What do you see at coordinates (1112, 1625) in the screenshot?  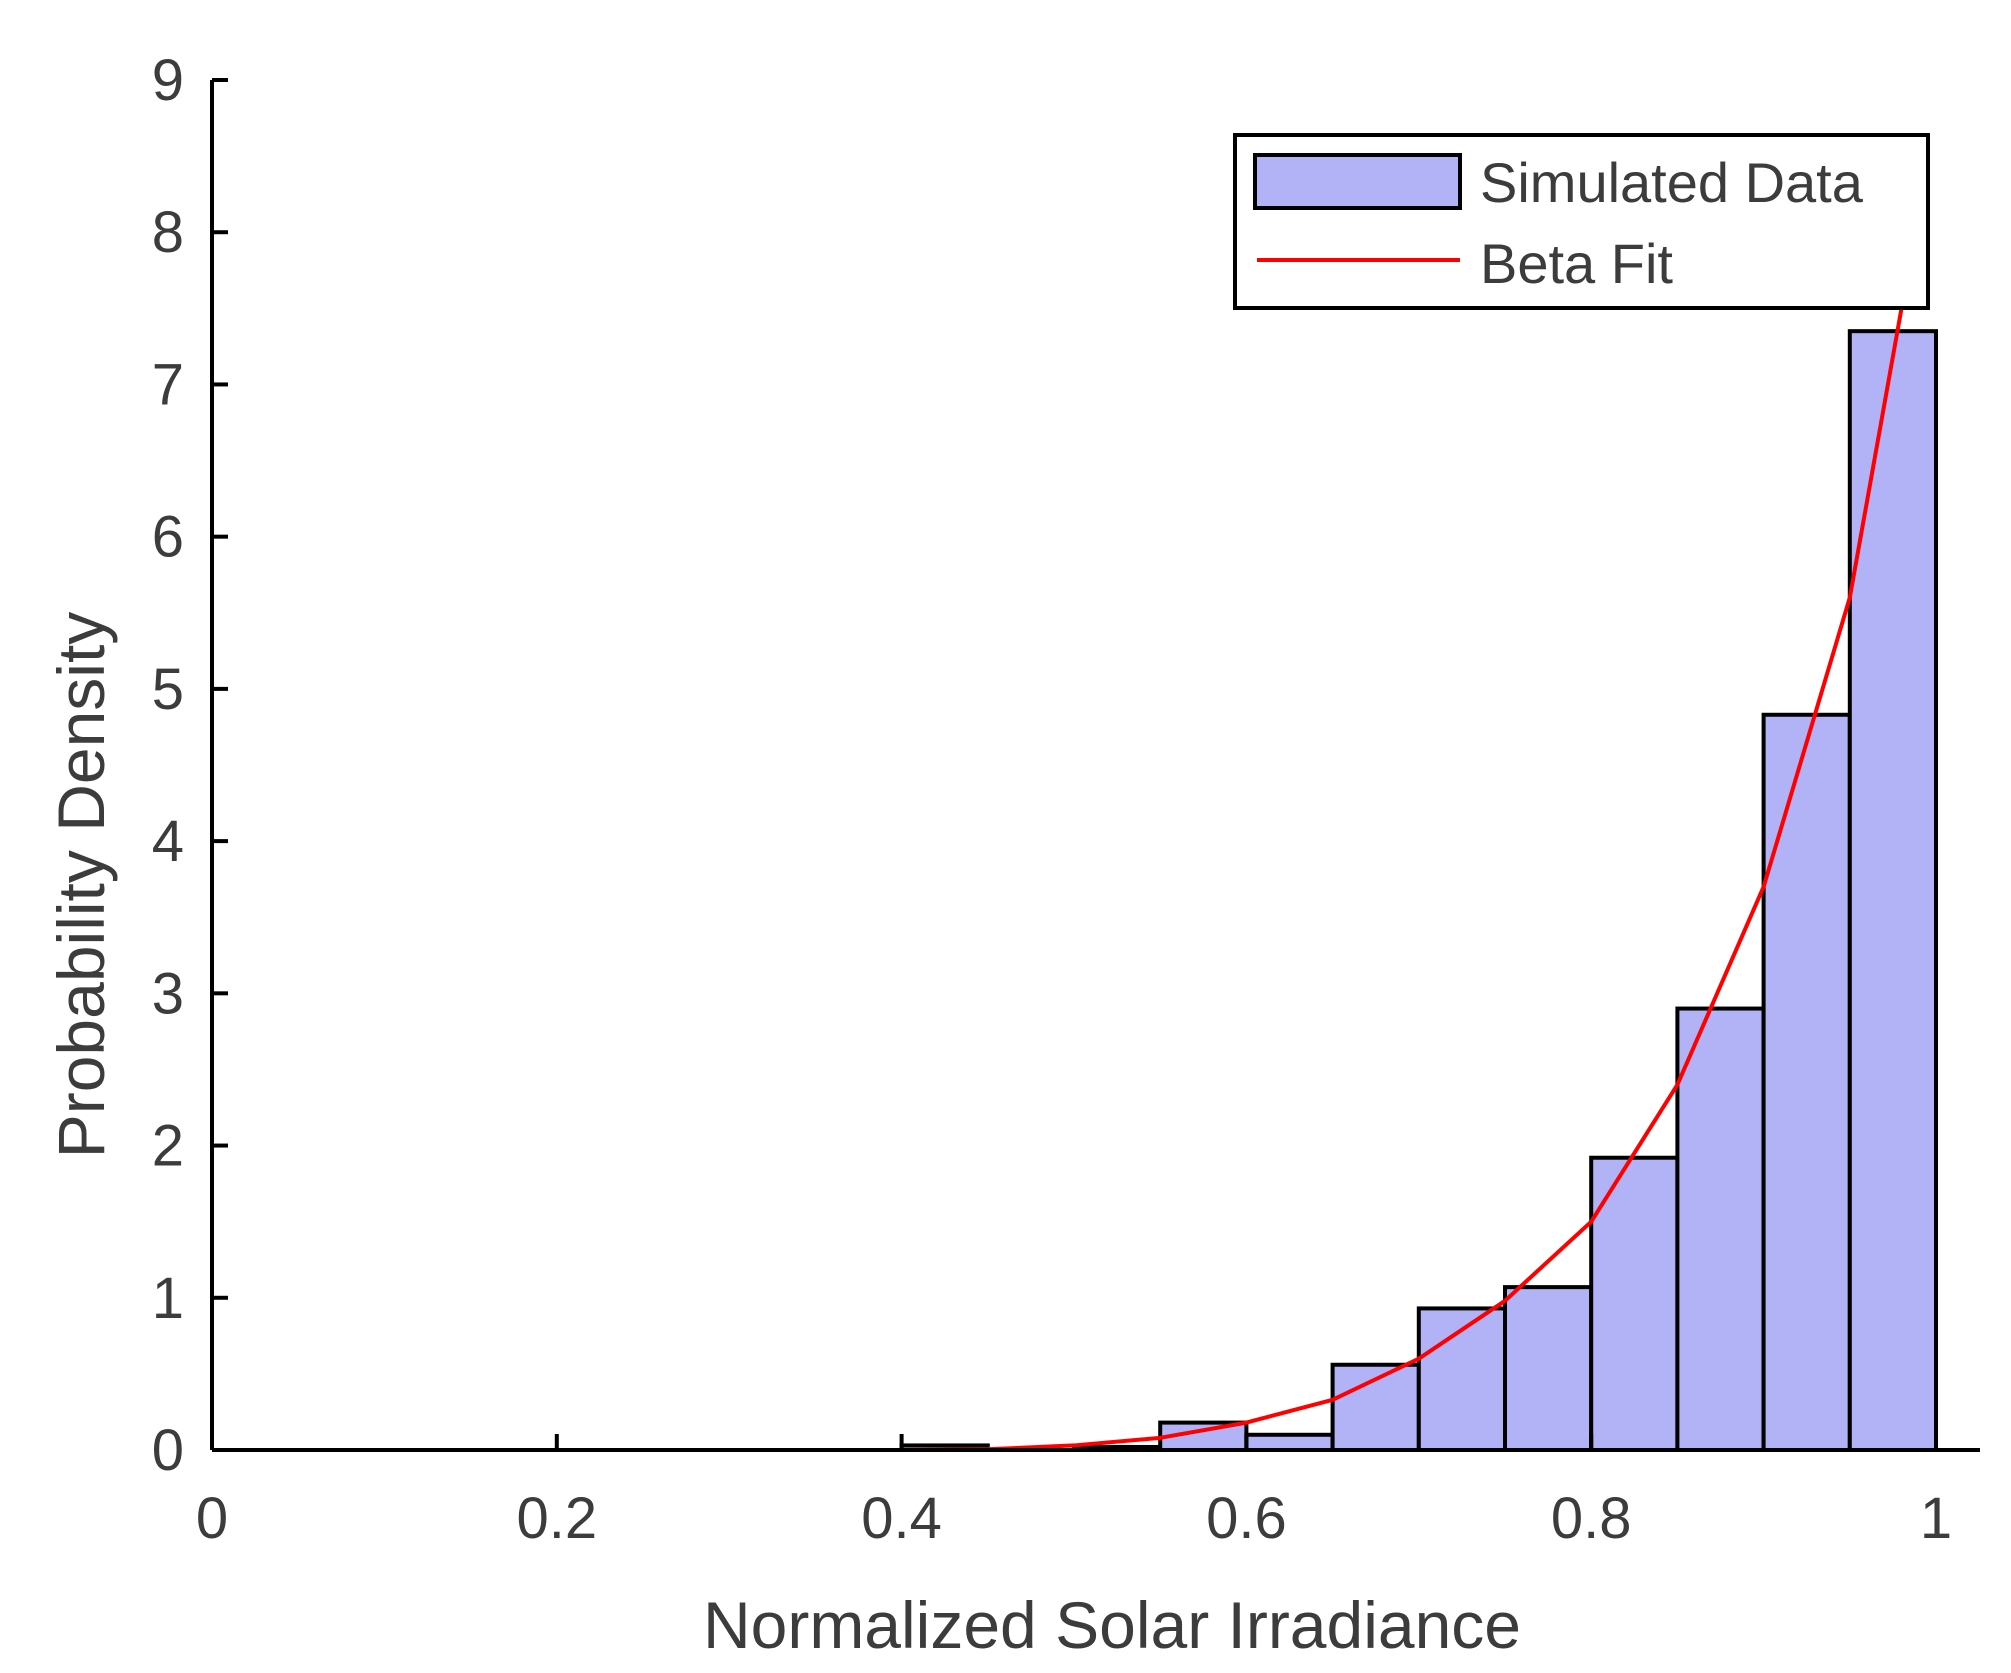 I see `x-axis-label: Normalized Solar Irradiance` at bounding box center [1112, 1625].